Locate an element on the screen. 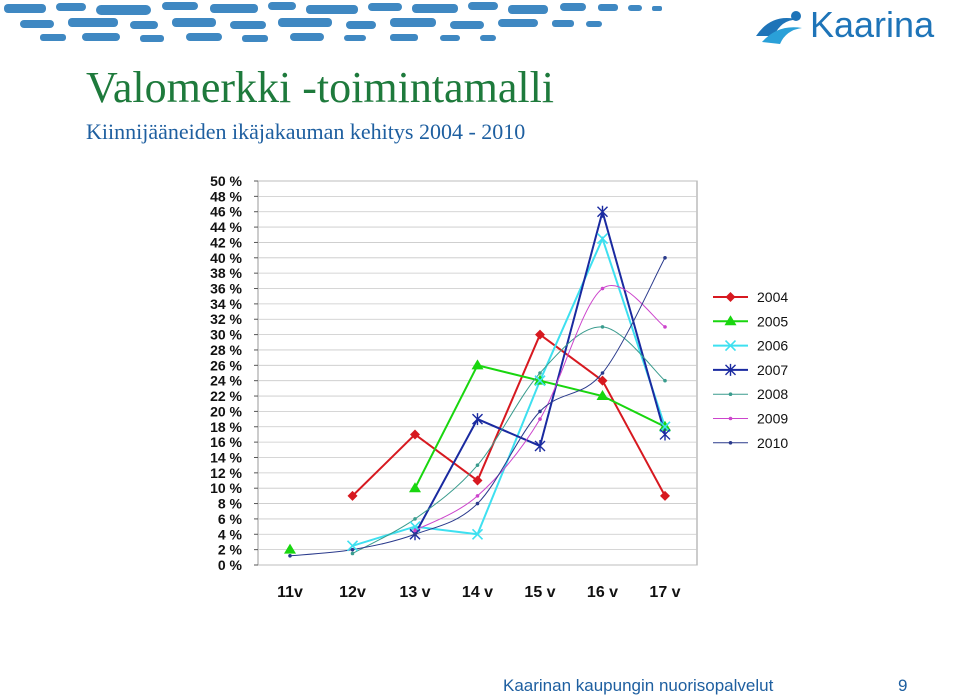 Image resolution: width=960 pixels, height=696 pixels. legend-marker-2007 is located at coordinates (730, 369).